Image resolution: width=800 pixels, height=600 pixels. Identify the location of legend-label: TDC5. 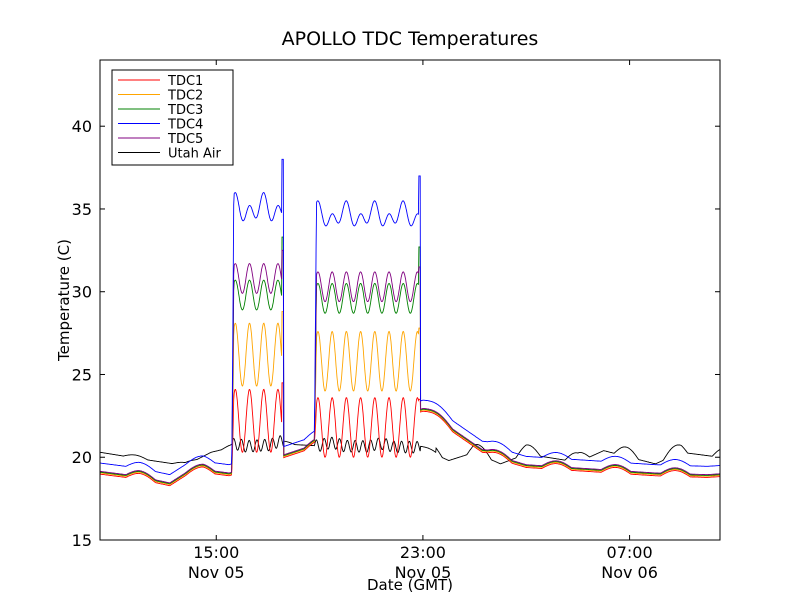
(185, 139).